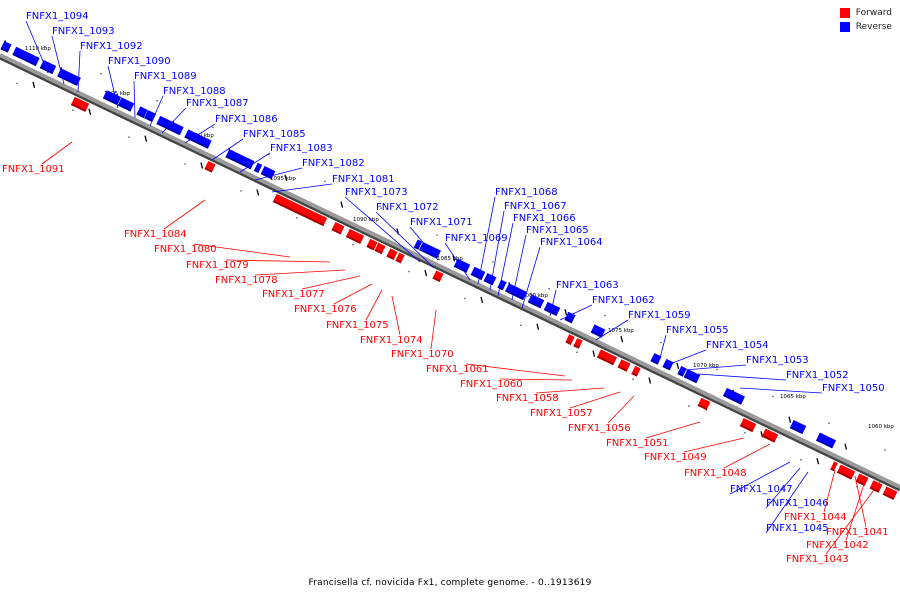 The height and width of the screenshot is (604, 900). What do you see at coordinates (881, 427) in the screenshot?
I see `tick-label: 1060 kbp` at bounding box center [881, 427].